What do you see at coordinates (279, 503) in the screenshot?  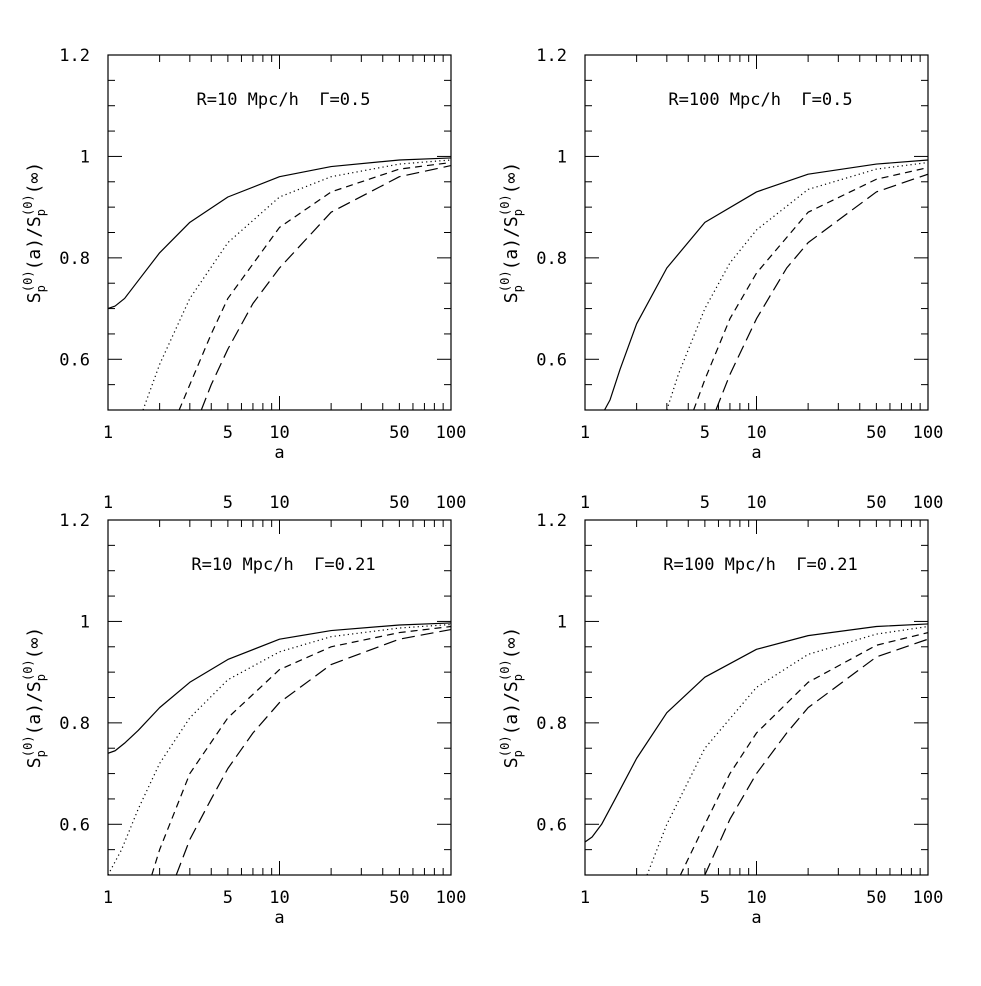 I see `top-axis-label: 10` at bounding box center [279, 503].